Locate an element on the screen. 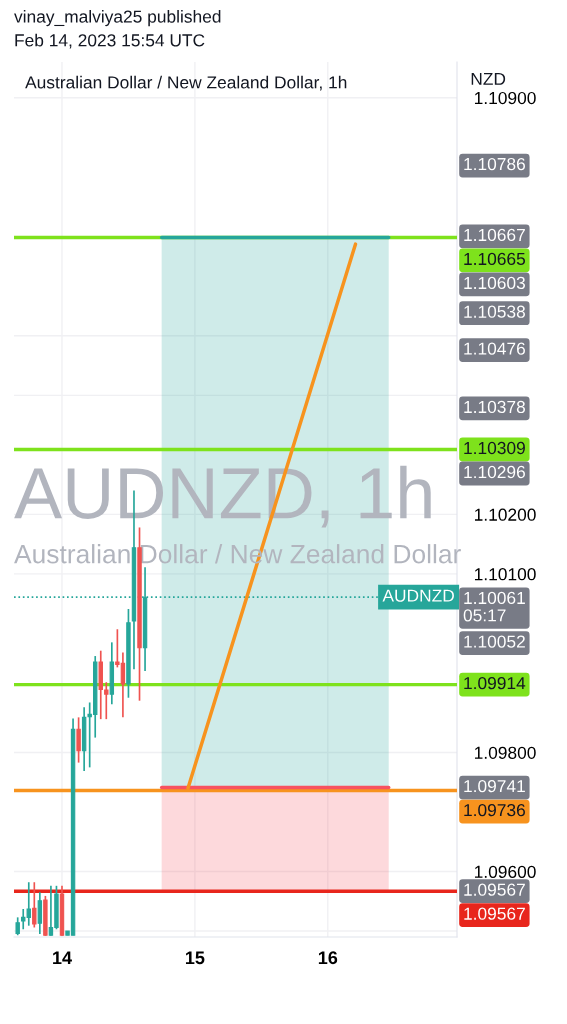 This screenshot has height=1024, width=567. text: 1.10667 is located at coordinates (494, 235).